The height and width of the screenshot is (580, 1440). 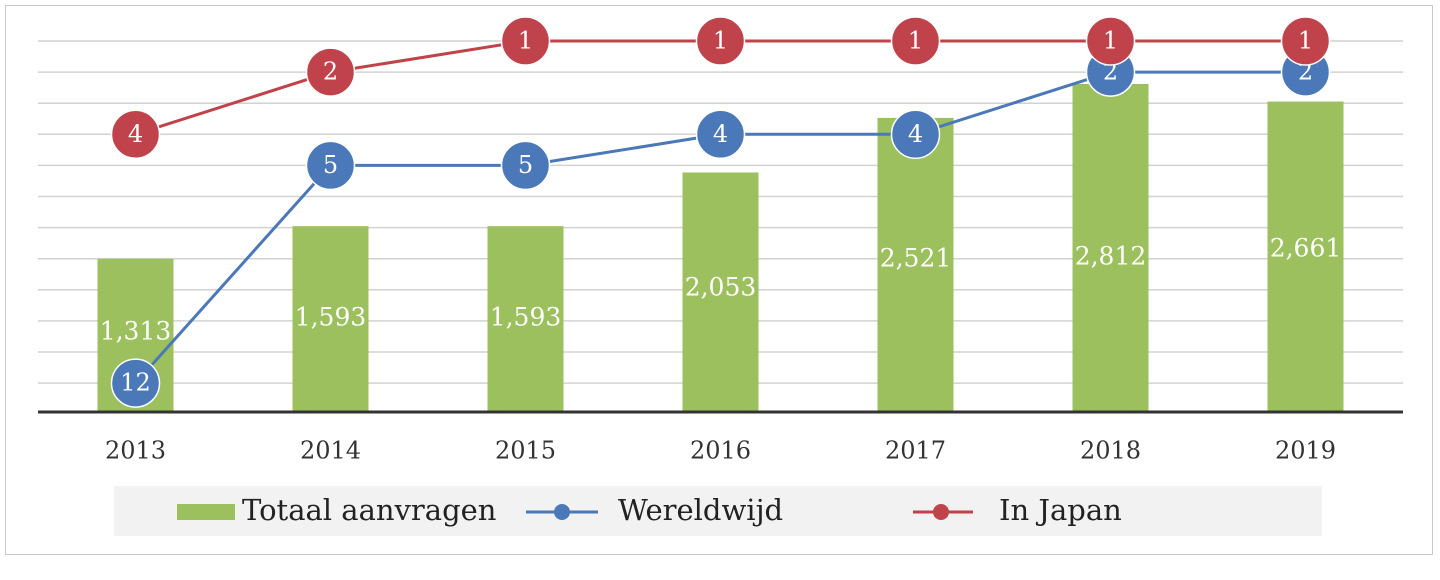 What do you see at coordinates (330, 451) in the screenshot?
I see `x-tick-label: 2014` at bounding box center [330, 451].